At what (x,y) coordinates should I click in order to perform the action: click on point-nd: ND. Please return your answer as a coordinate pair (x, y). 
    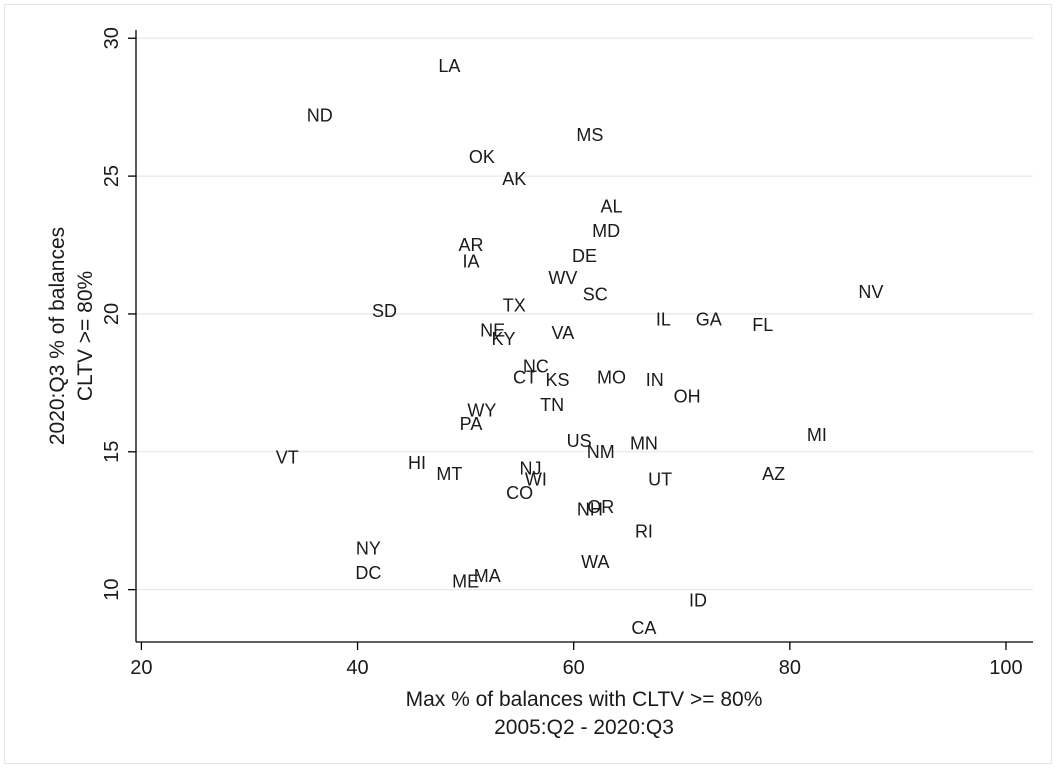
    Looking at the image, I should click on (320, 115).